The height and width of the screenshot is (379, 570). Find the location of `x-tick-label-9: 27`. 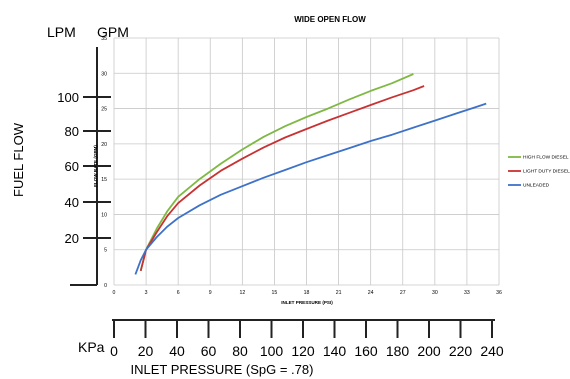

x-tick-label-9: 27 is located at coordinates (403, 293).